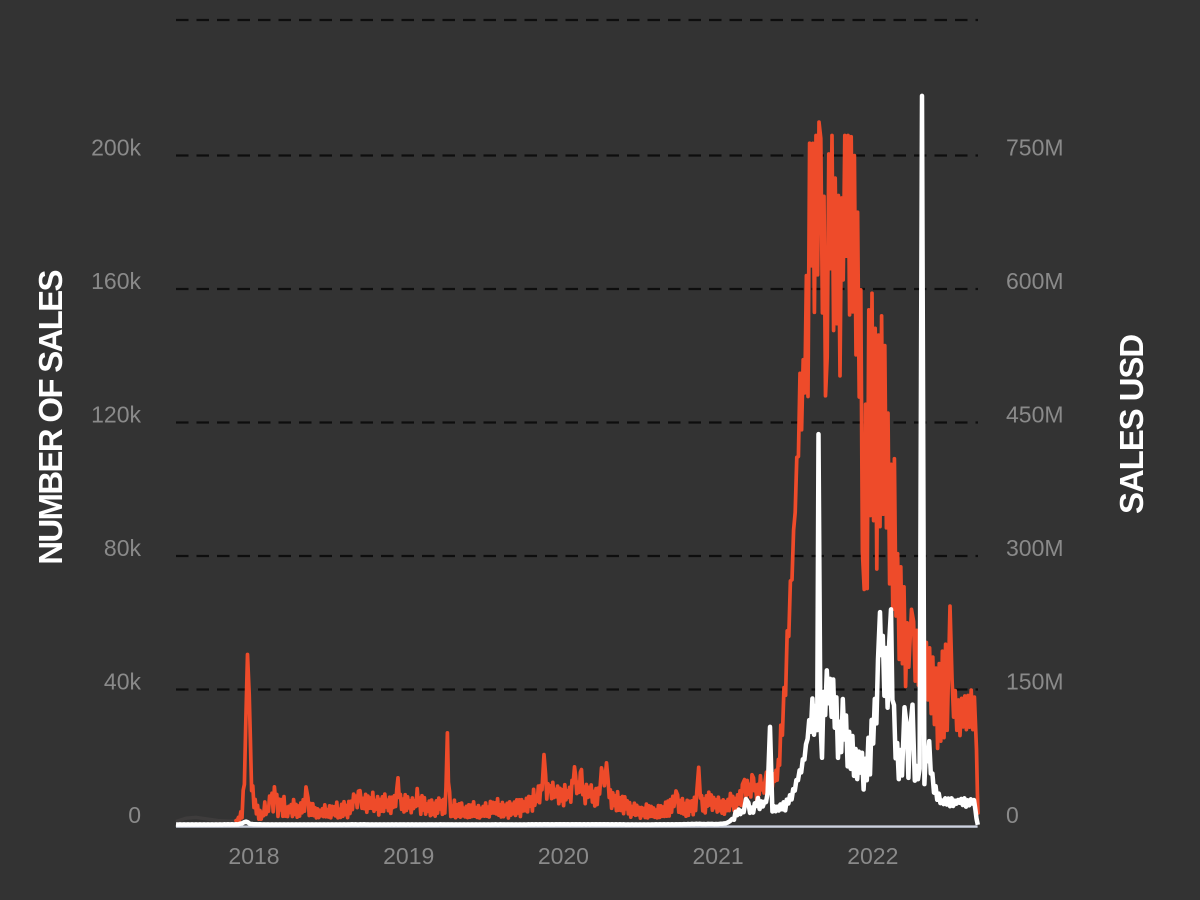 The height and width of the screenshot is (900, 1200). I want to click on svg-text: NUMBER OF SALES, so click(50, 418).